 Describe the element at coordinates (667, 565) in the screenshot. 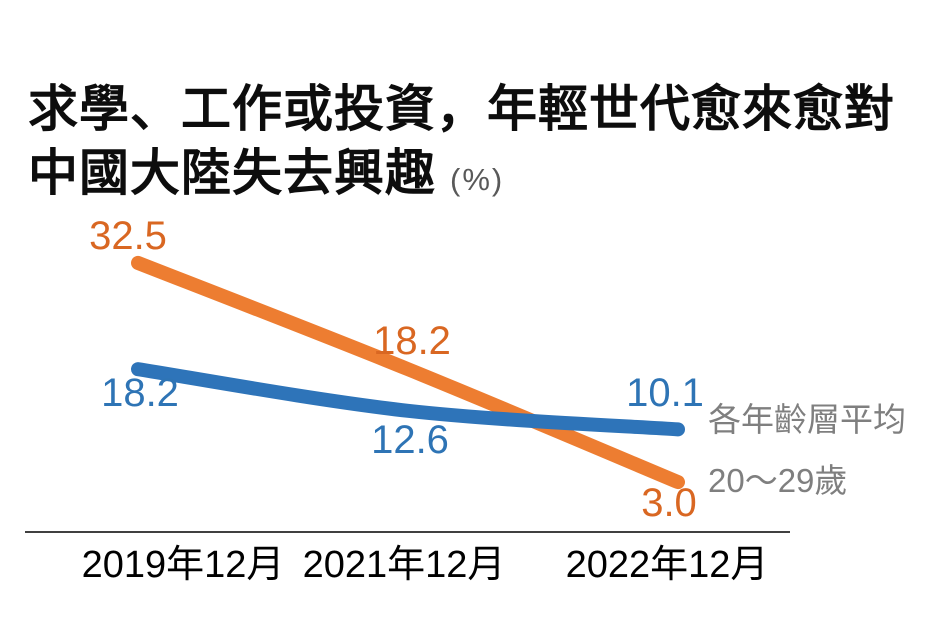

I see `x-tick-2022-12: 2022年12月` at that location.